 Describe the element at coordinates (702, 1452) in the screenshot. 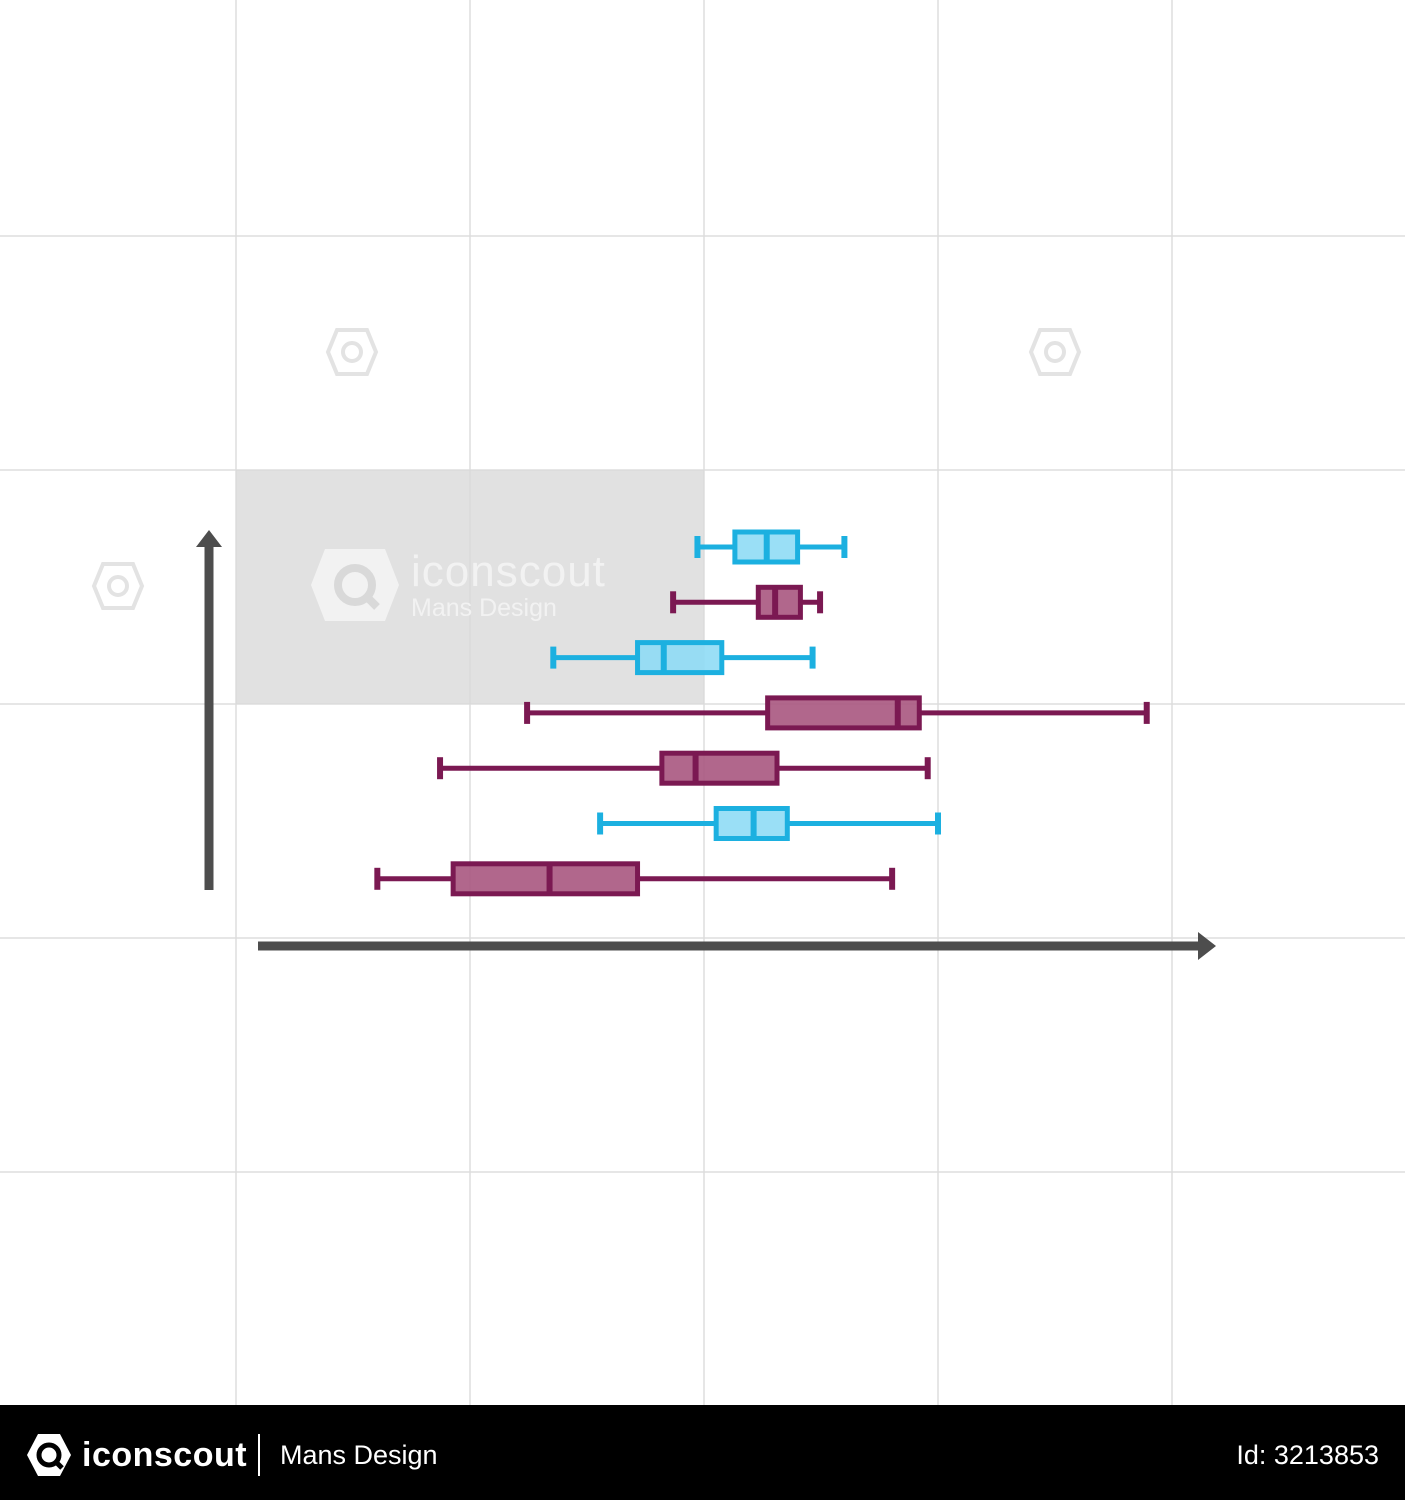

I see `footer-bar: iconscout Mans Design Id: 3213853` at that location.